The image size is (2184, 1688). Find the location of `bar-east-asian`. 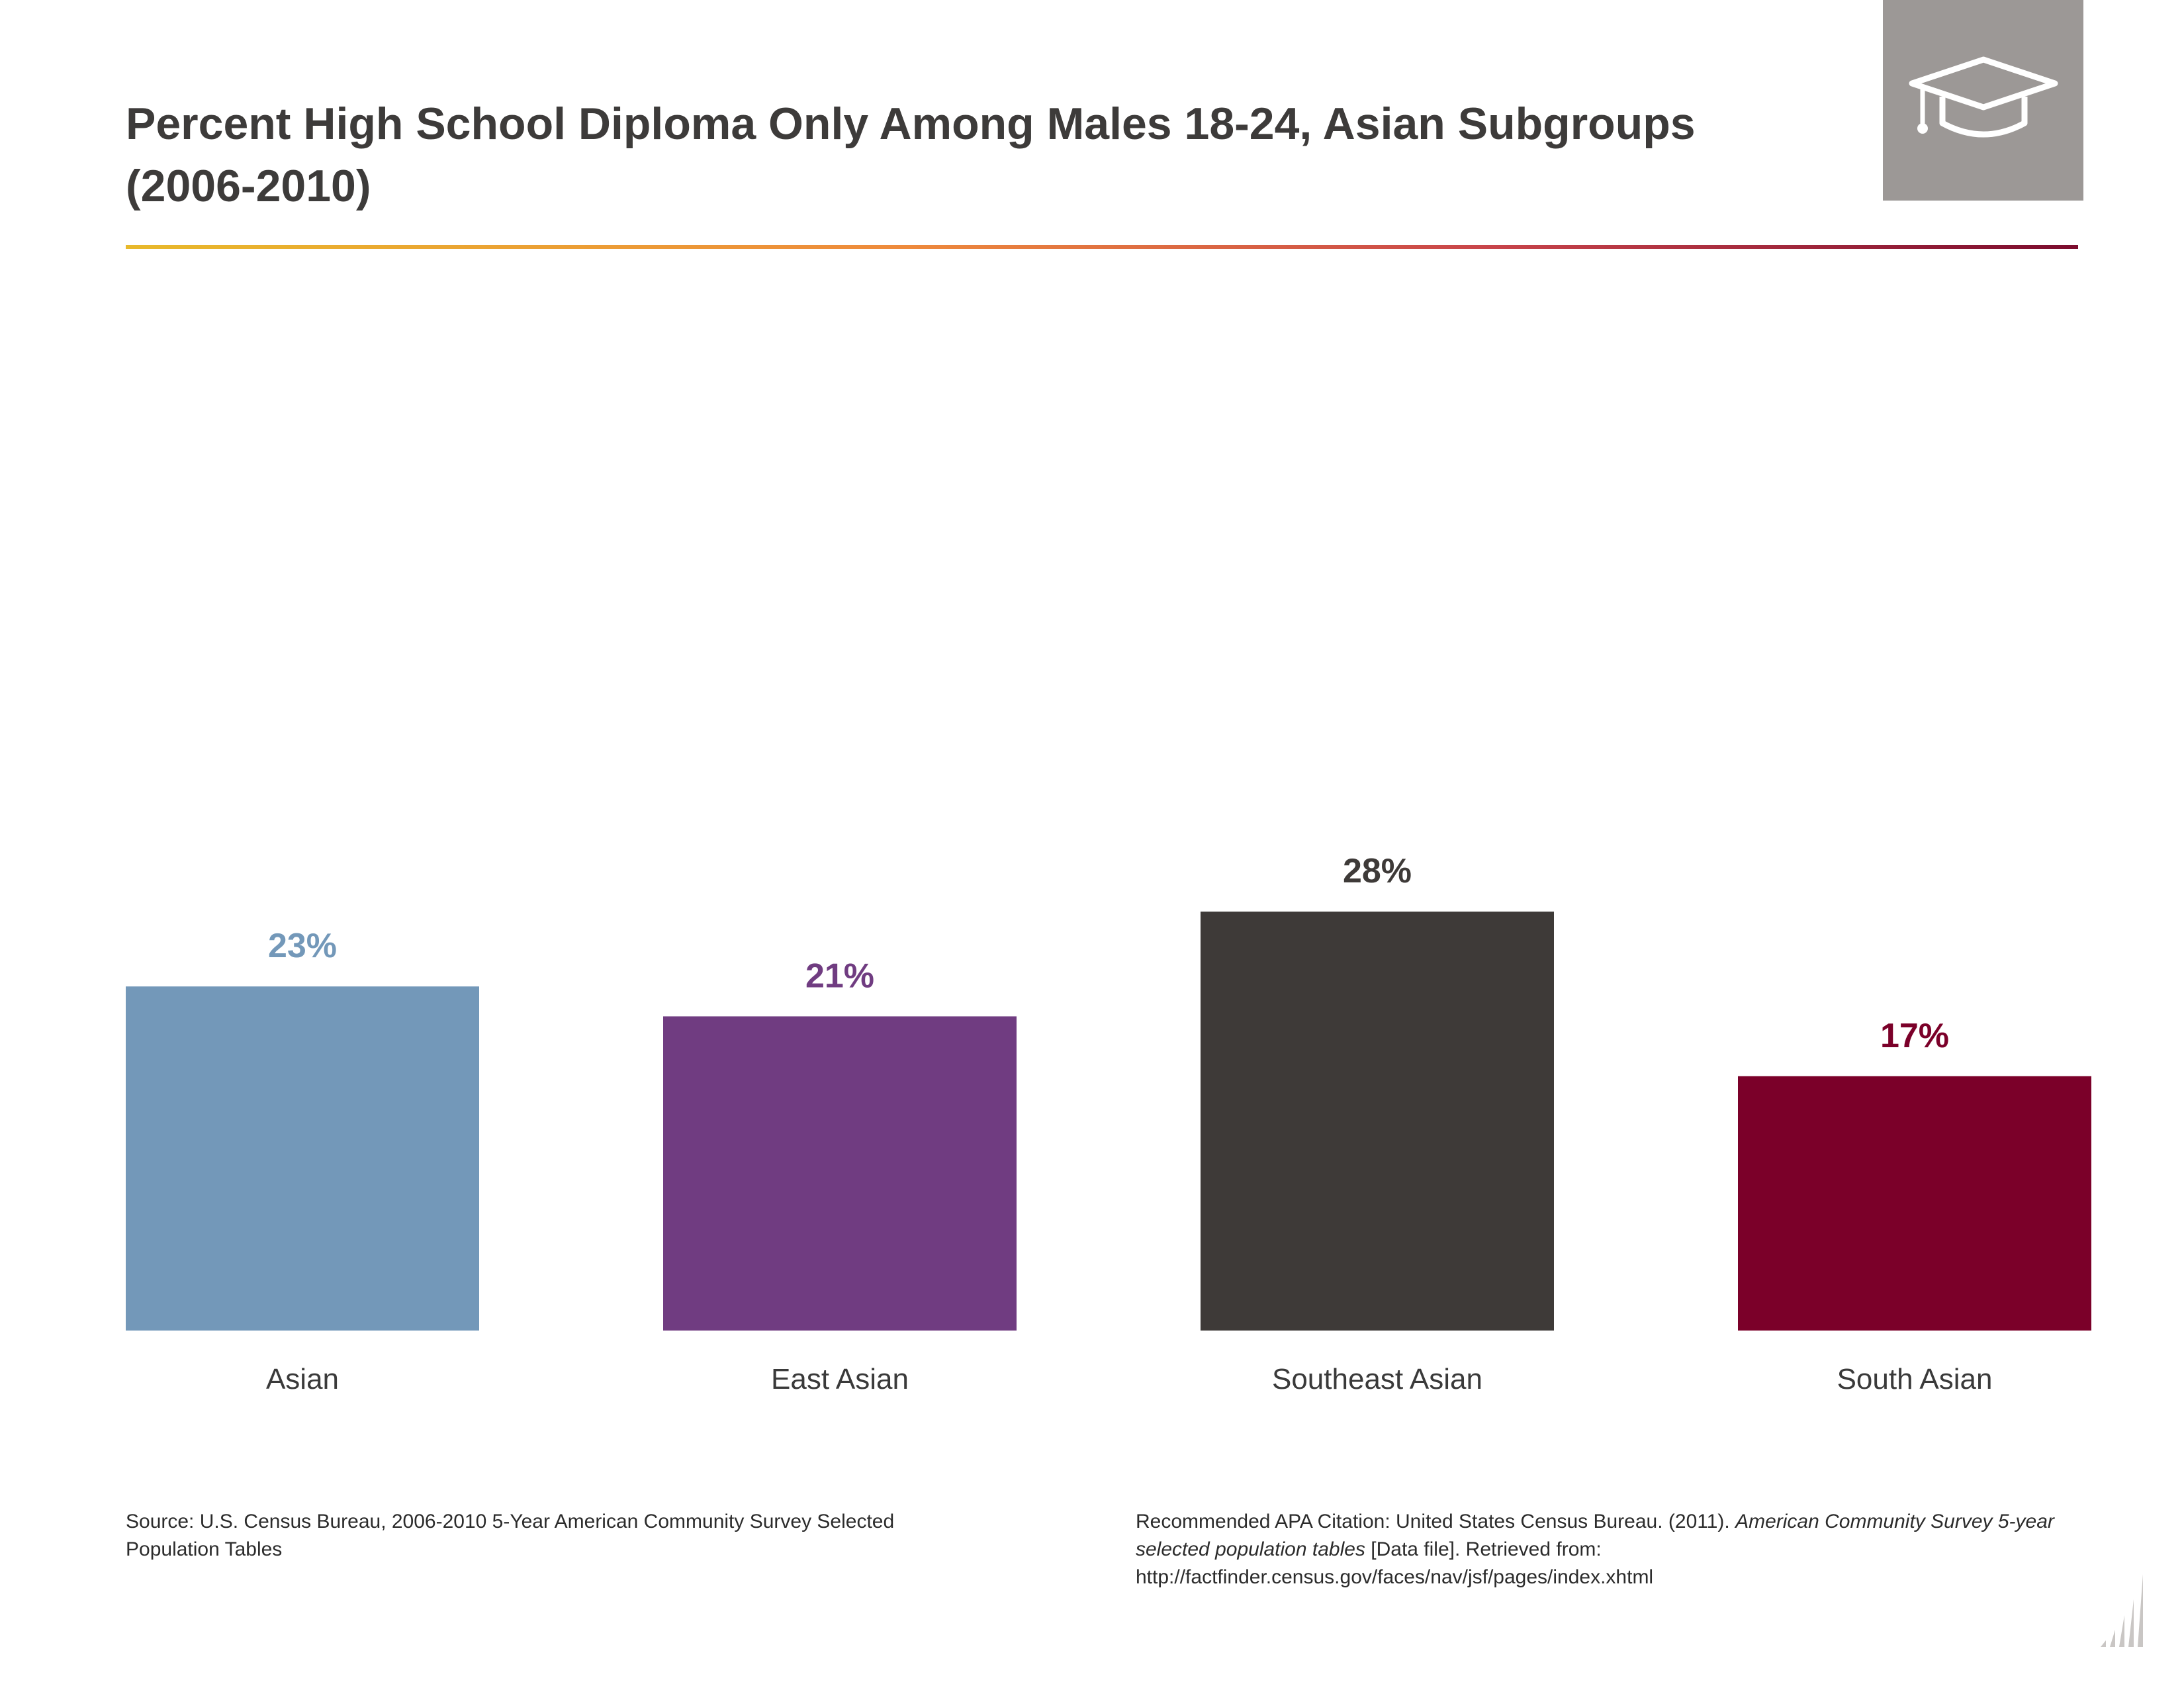

bar-east-asian is located at coordinates (840, 1173).